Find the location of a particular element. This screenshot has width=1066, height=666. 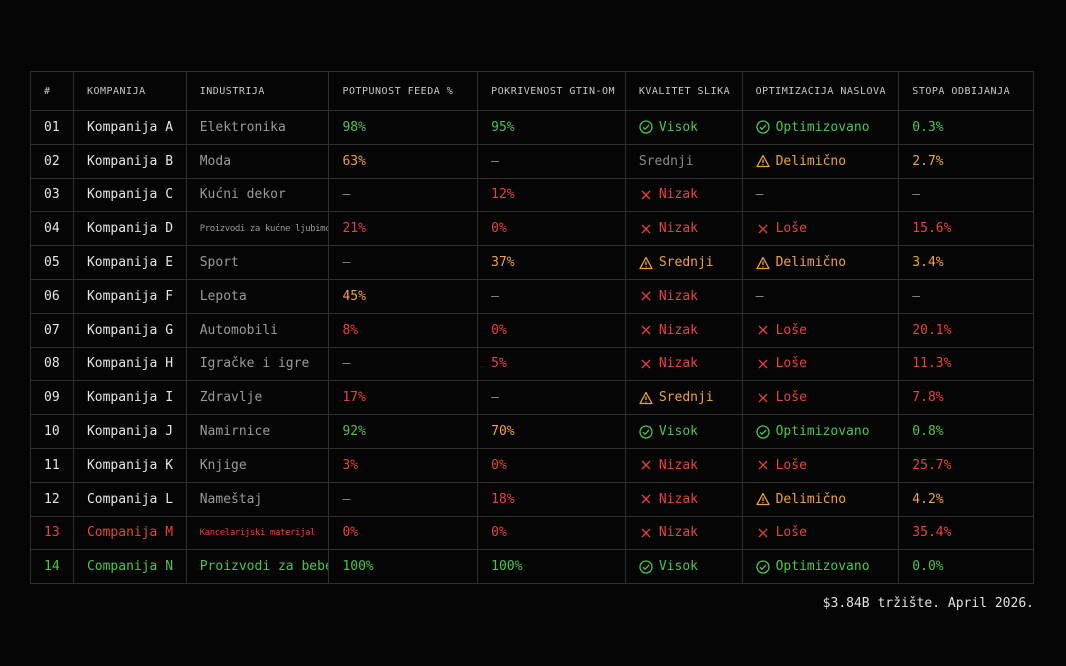

cell-text: Kompanija F is located at coordinates (130, 296).